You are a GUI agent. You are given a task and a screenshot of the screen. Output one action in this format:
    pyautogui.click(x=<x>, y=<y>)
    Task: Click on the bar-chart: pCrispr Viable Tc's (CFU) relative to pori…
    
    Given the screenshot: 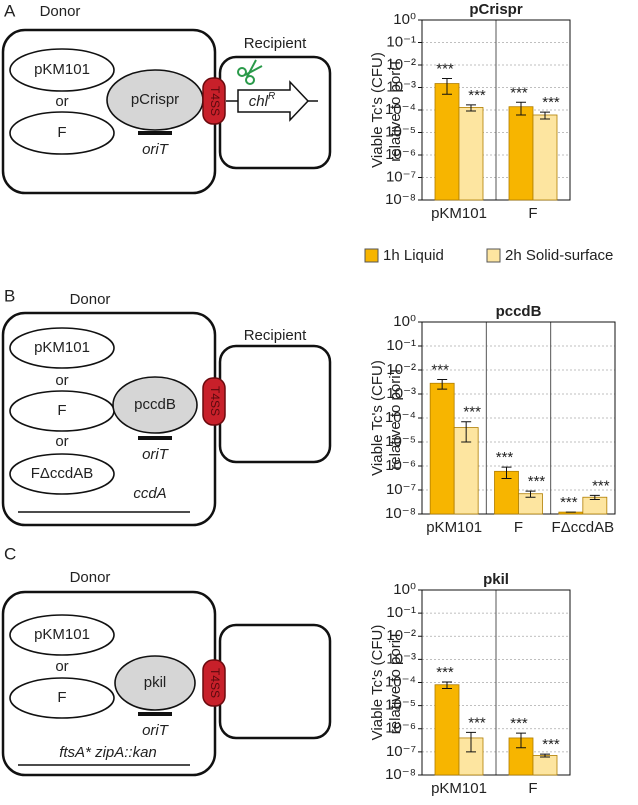 What is the action you would take?
    pyautogui.click(x=488, y=132)
    